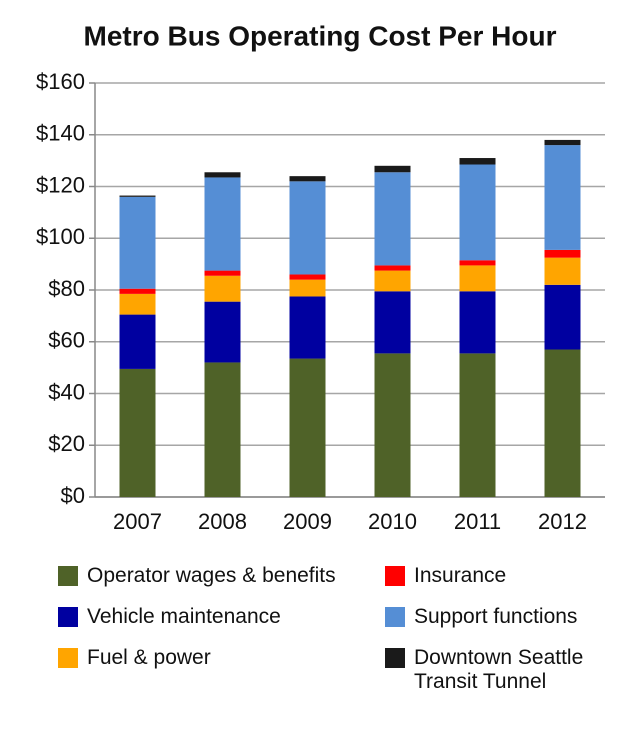  What do you see at coordinates (60, 81) in the screenshot?
I see `y-tick-label: $160` at bounding box center [60, 81].